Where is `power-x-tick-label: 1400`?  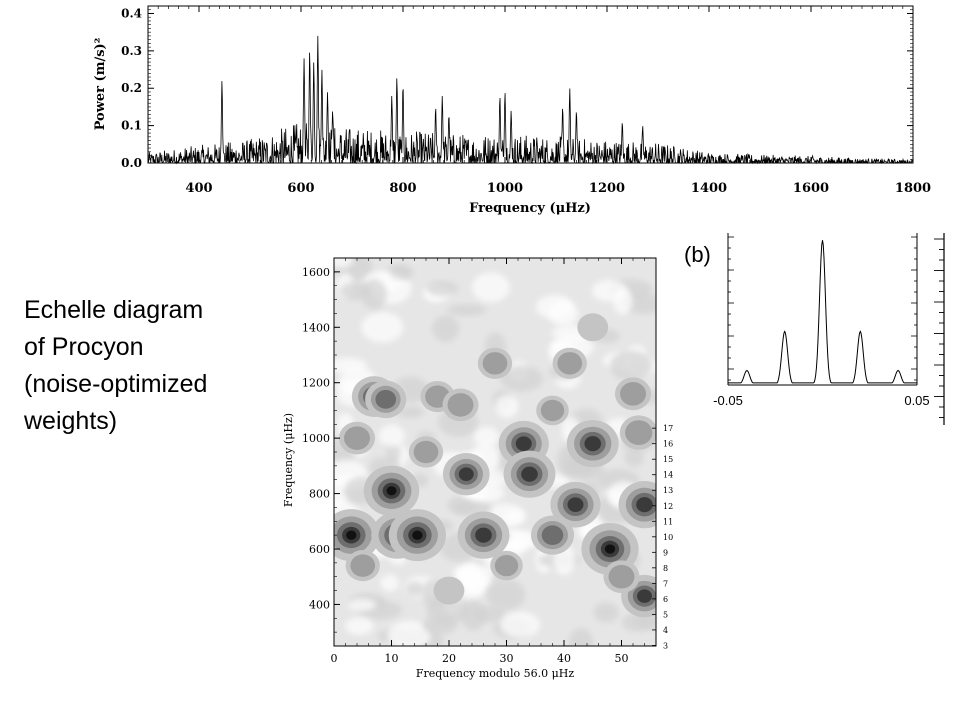 power-x-tick-label: 1400 is located at coordinates (709, 188).